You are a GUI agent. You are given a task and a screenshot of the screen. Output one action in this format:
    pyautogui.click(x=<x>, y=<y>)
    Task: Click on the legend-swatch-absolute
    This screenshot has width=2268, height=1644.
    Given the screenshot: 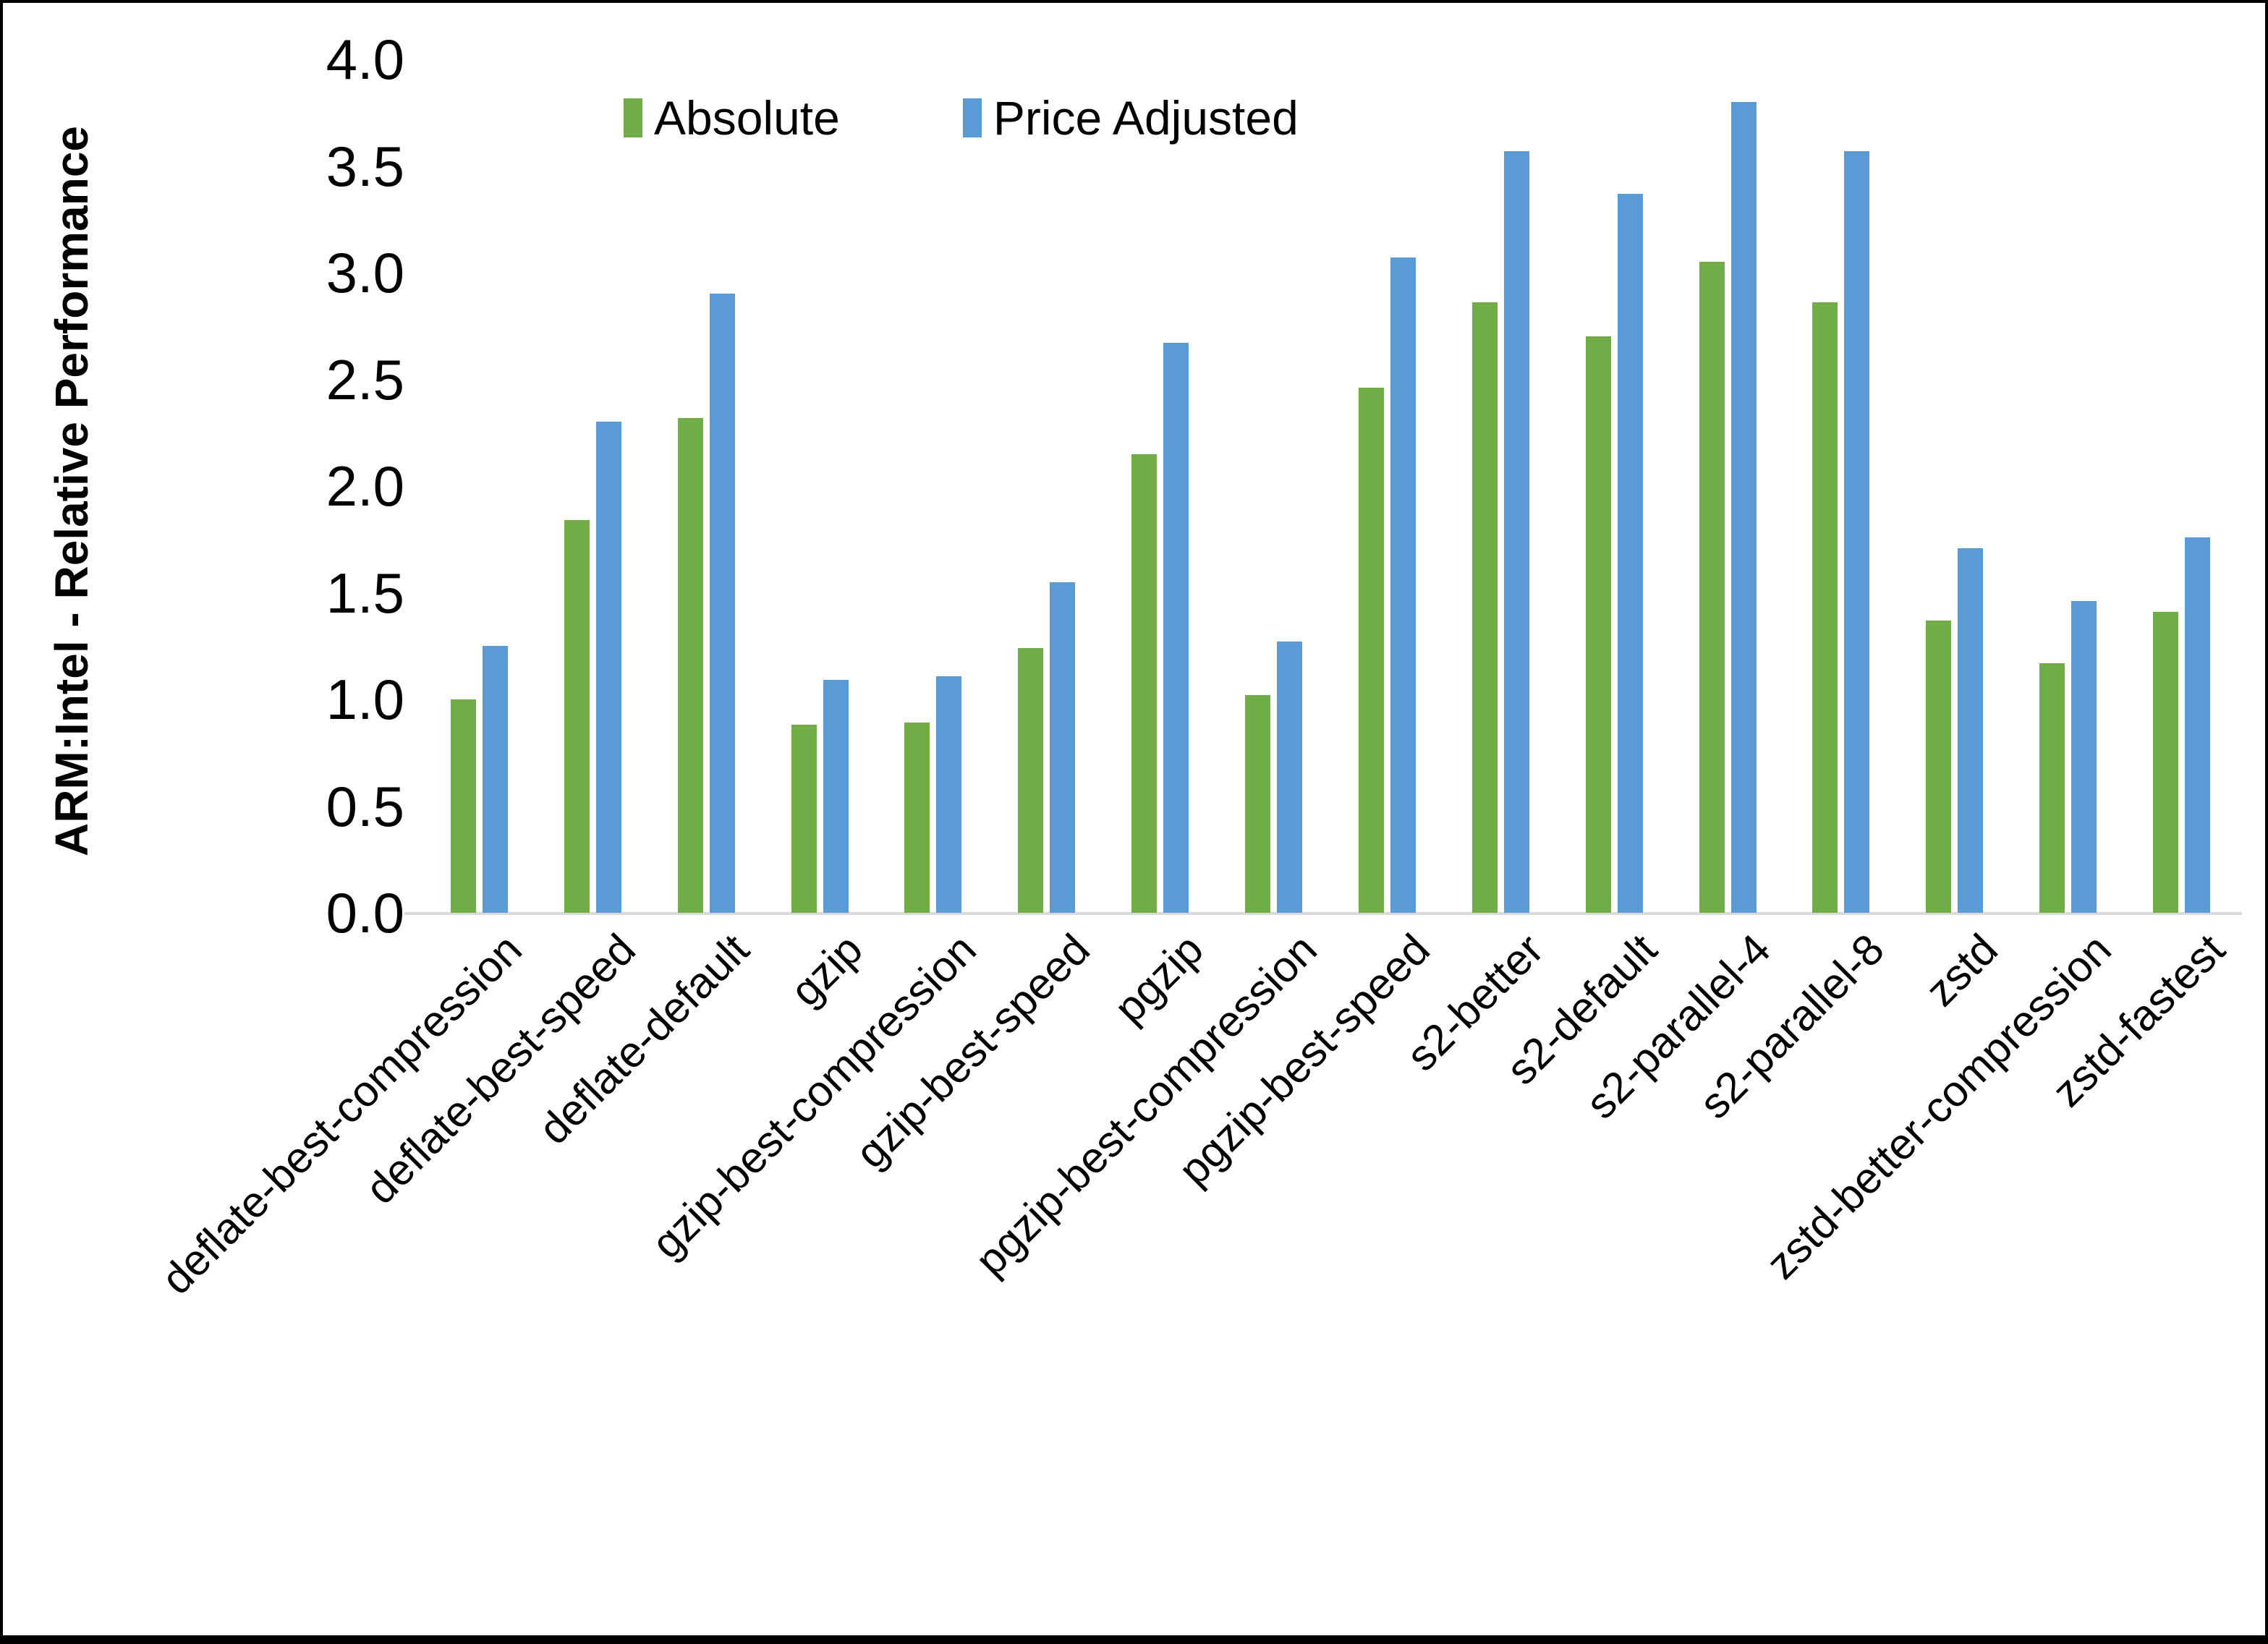 What is the action you would take?
    pyautogui.click(x=633, y=117)
    